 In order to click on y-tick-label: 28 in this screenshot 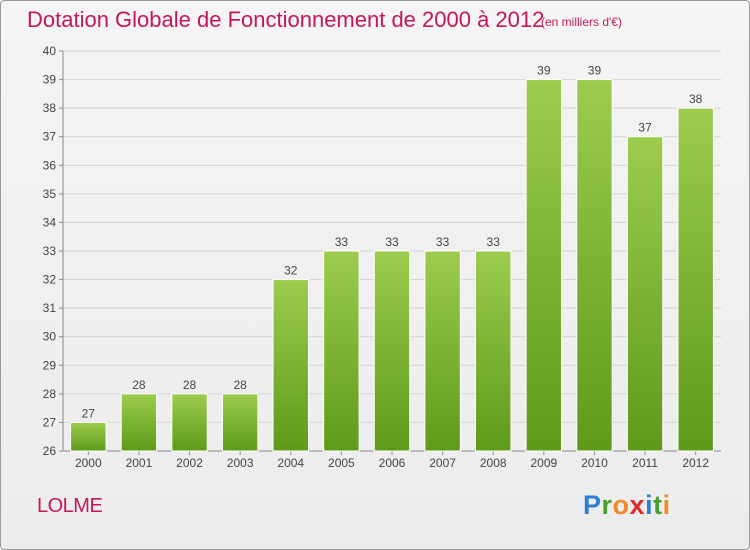, I will do `click(50, 394)`.